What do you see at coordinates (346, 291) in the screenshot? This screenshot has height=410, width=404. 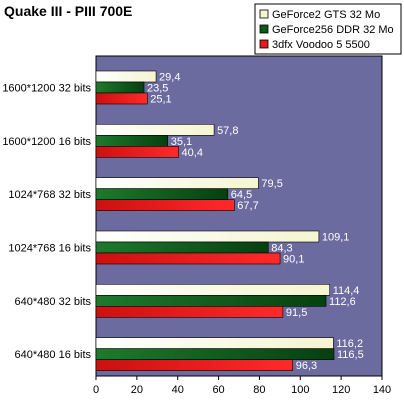 I see `value-label-series-0-cat-4: 114,4` at bounding box center [346, 291].